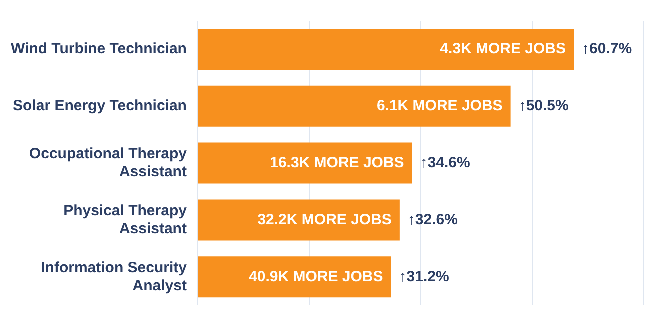 The width and height of the screenshot is (660, 330). Describe the element at coordinates (433, 219) in the screenshot. I see `data-label: ↑32.6%` at that location.